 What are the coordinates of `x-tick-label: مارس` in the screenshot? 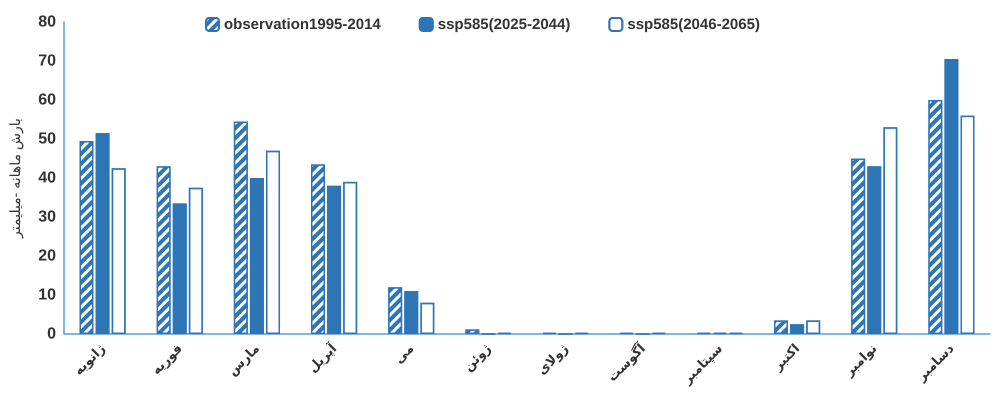 It's located at (243, 360).